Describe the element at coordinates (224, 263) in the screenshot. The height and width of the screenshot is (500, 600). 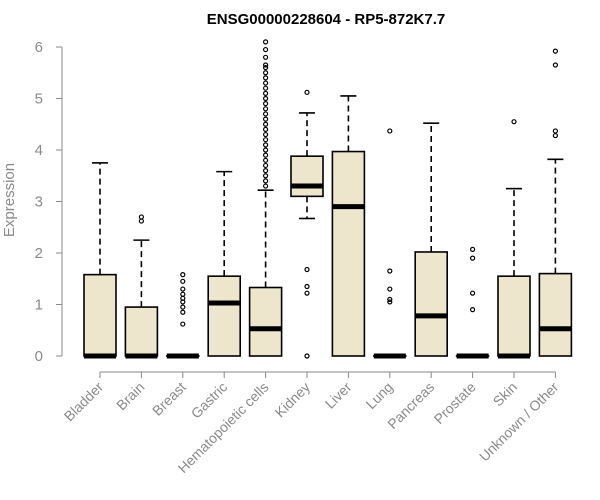
I see `box-gastric` at that location.